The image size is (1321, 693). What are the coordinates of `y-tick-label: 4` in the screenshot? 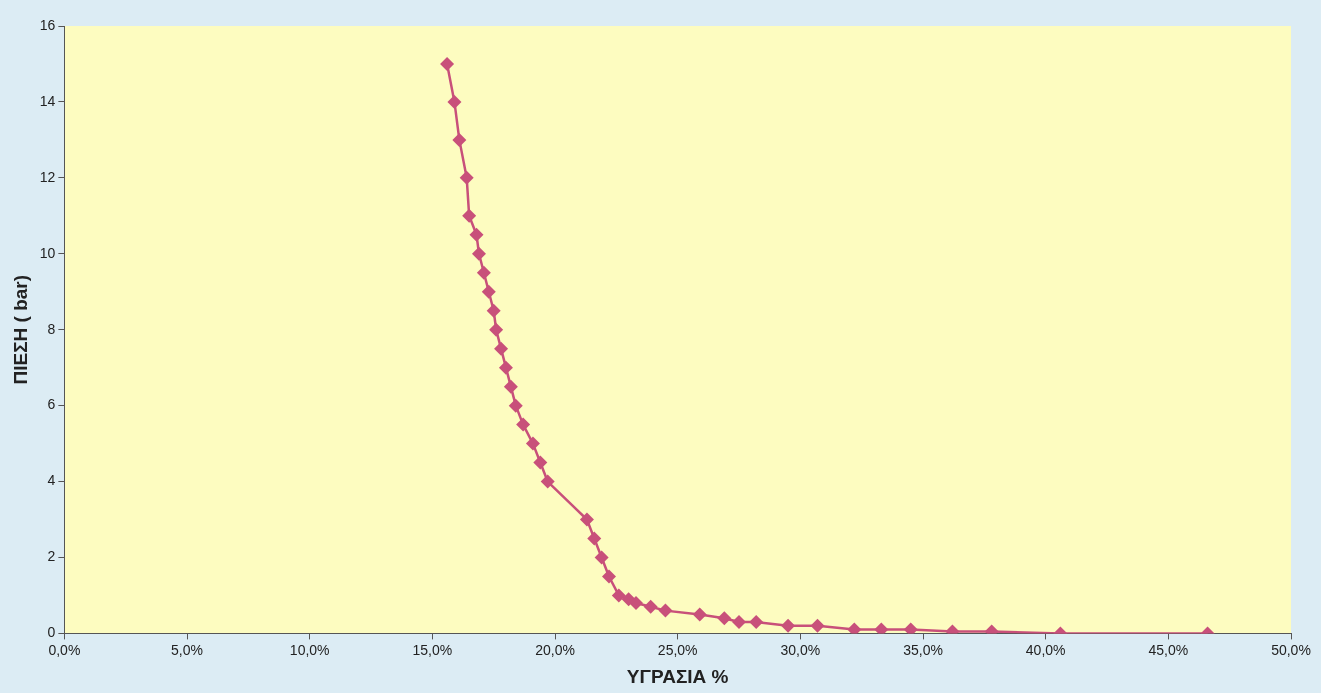 It's located at (51, 480).